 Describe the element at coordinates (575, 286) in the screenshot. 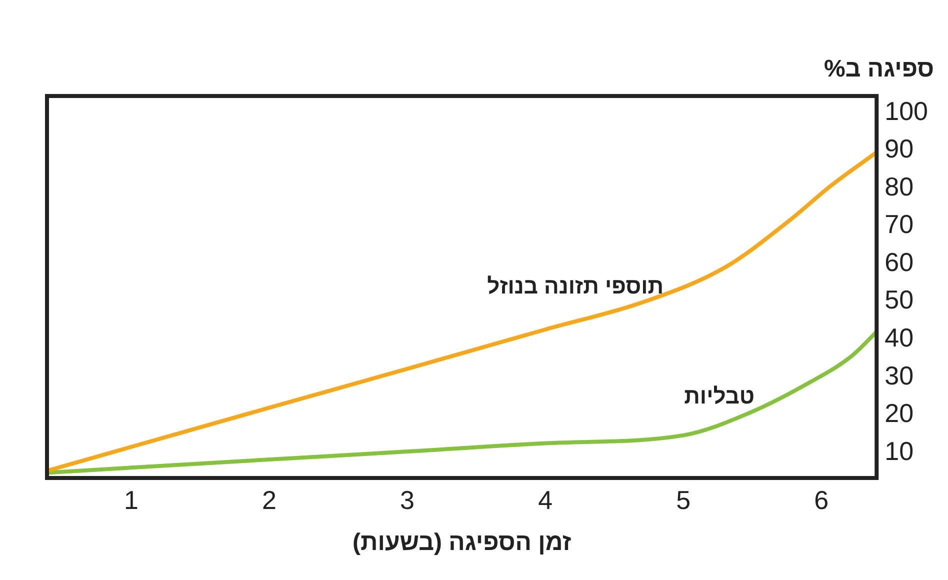

I see `series-label: תוספי תזונה בנוזל` at that location.